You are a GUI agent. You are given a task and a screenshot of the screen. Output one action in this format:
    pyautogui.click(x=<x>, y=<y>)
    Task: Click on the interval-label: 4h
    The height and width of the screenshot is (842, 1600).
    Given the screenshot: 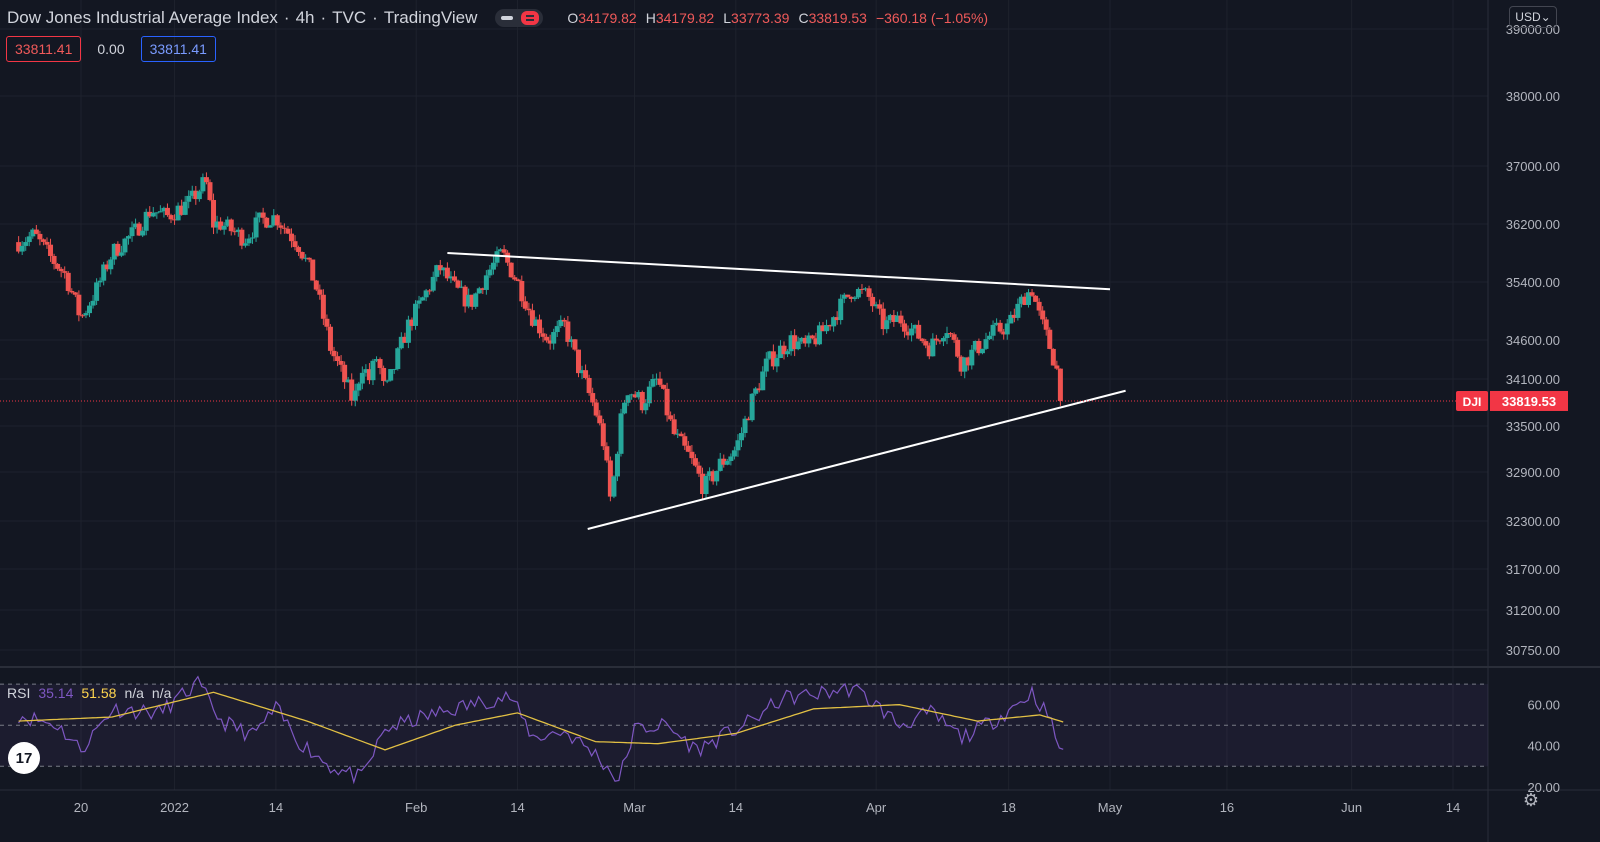 What is the action you would take?
    pyautogui.click(x=305, y=17)
    